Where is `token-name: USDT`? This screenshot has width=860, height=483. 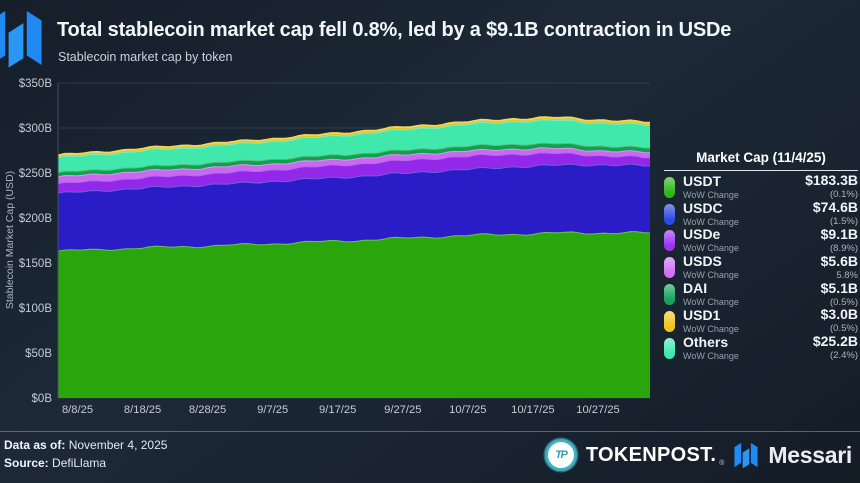
token-name: USDT is located at coordinates (702, 180).